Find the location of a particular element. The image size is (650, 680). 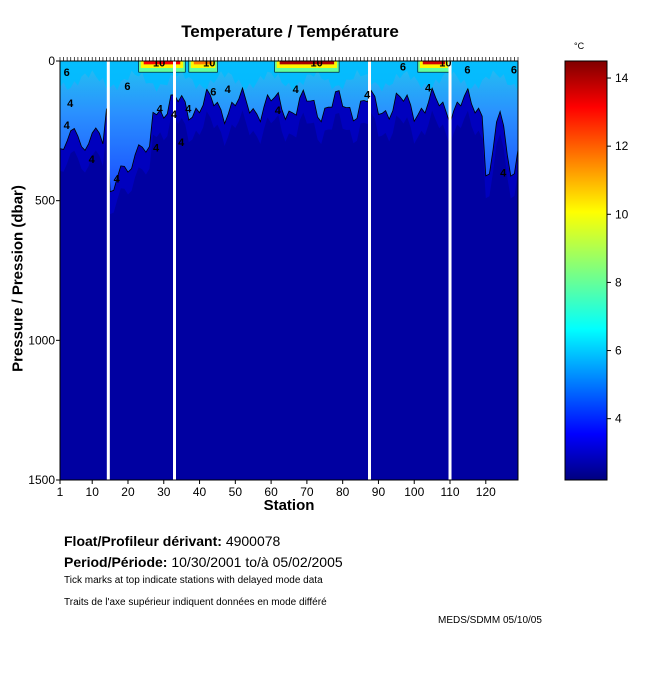

contour-label-24: 4 is located at coordinates (503, 174).